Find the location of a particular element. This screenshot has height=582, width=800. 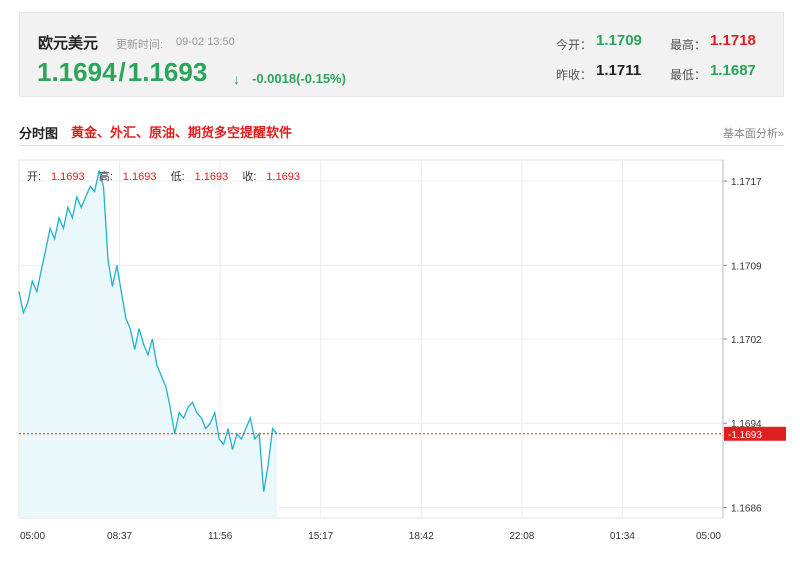

ohlc-readout: 开: 1.1693 高: 1.1693 低: 1.1693 收: 1.1693 is located at coordinates (163, 176).